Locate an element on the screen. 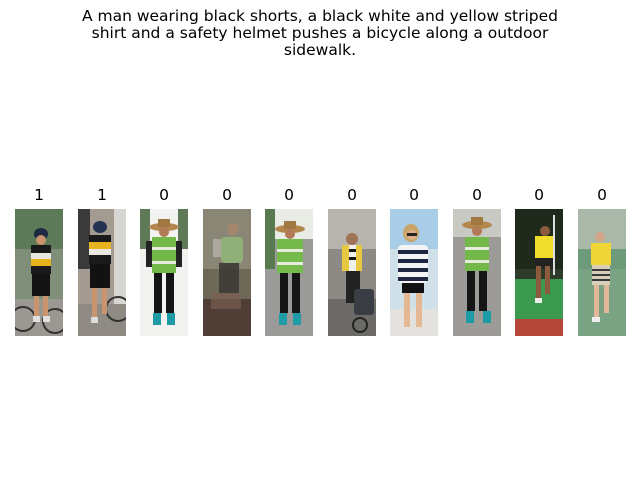 Image resolution: width=640 pixels, height=480 pixels. result-item-1: 1 is located at coordinates (39, 261).